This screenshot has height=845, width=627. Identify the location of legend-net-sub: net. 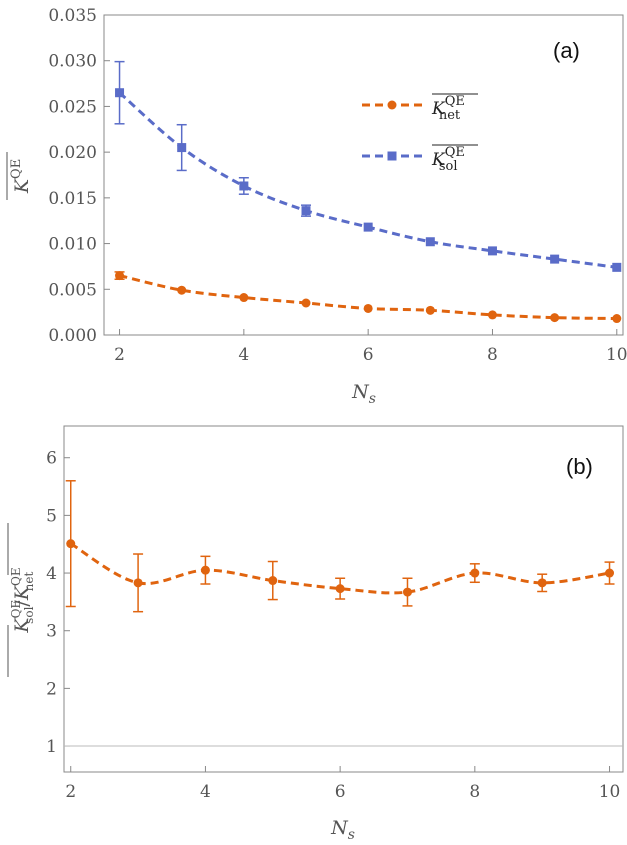
(450, 115).